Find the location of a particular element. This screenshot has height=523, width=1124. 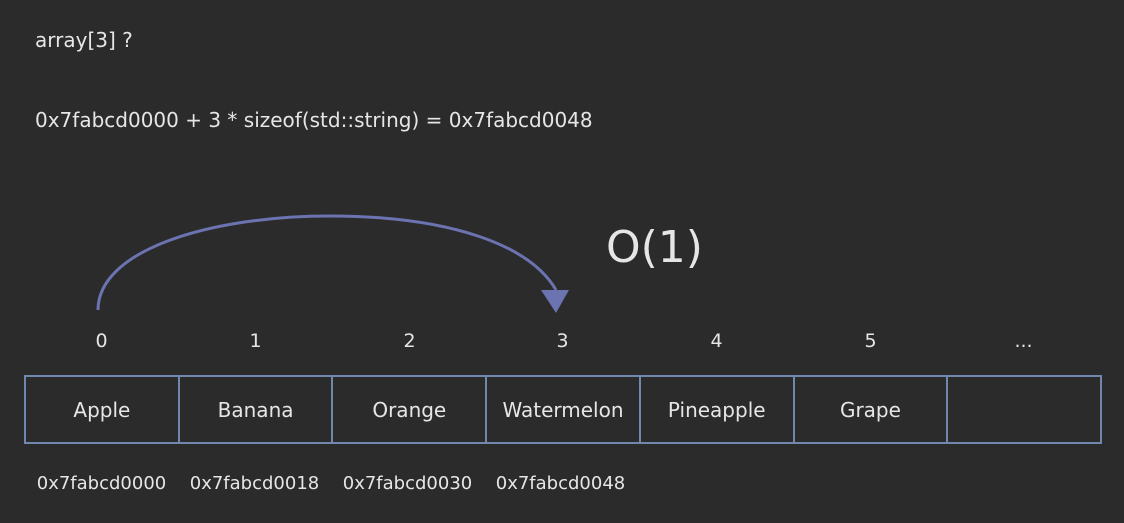

array-cell: Grape is located at coordinates (872, 409).